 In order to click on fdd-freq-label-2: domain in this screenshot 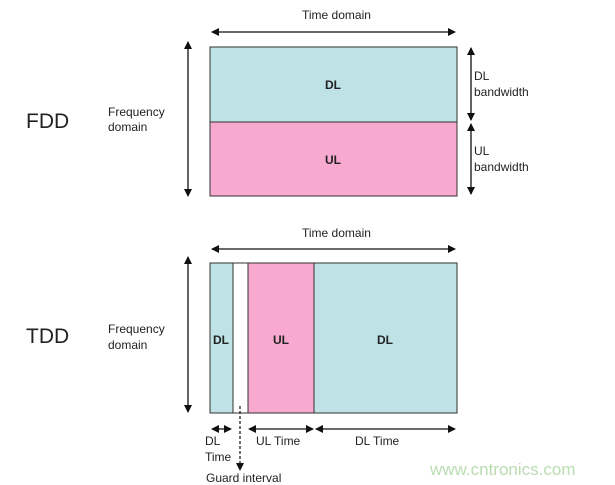, I will do `click(127, 127)`.